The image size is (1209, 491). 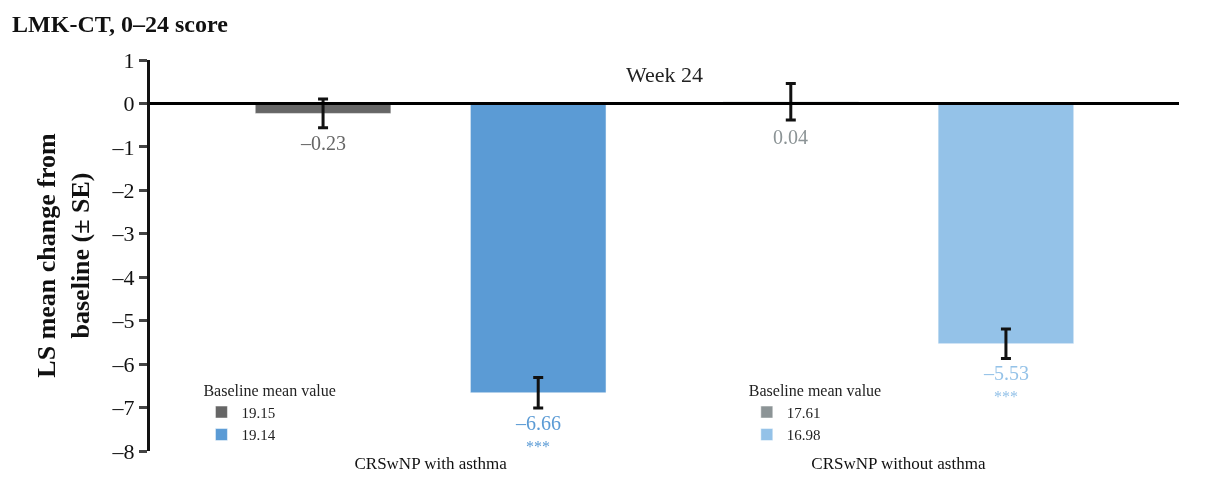 I want to click on chart-title: LMK-CT, 0–24 score, so click(x=120, y=23).